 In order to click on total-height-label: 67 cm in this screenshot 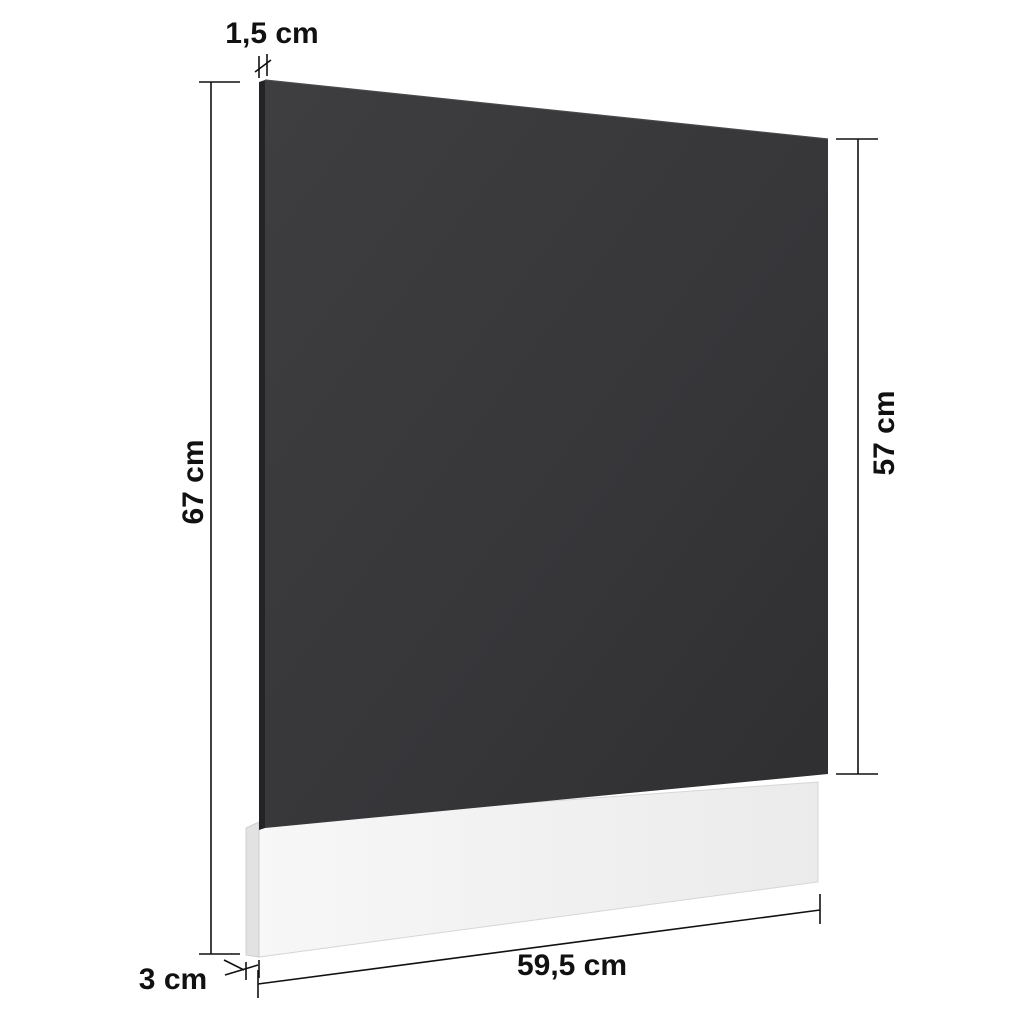, I will do `click(193, 481)`.